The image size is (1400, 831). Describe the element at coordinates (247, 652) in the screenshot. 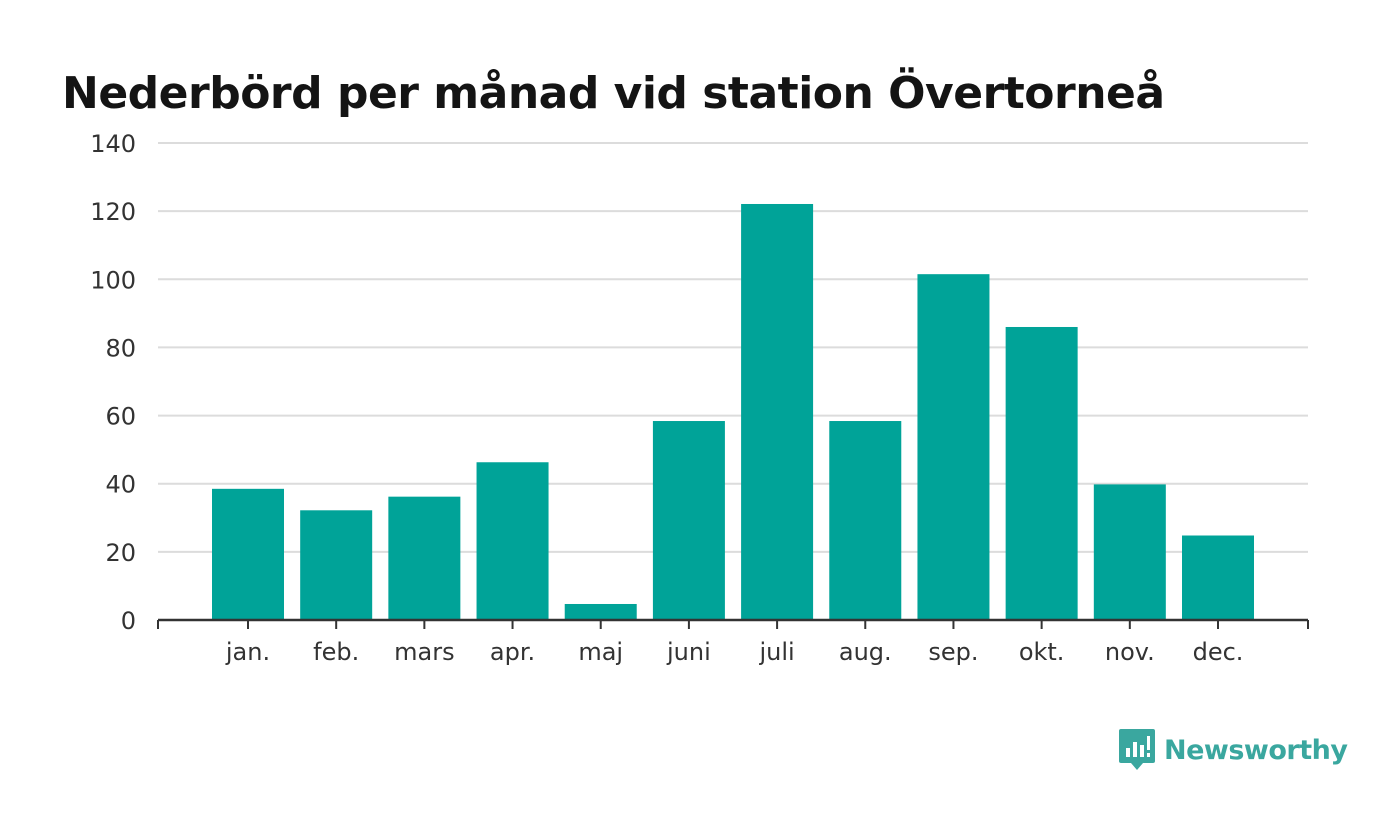

I see `x-tick-label: jan.` at that location.